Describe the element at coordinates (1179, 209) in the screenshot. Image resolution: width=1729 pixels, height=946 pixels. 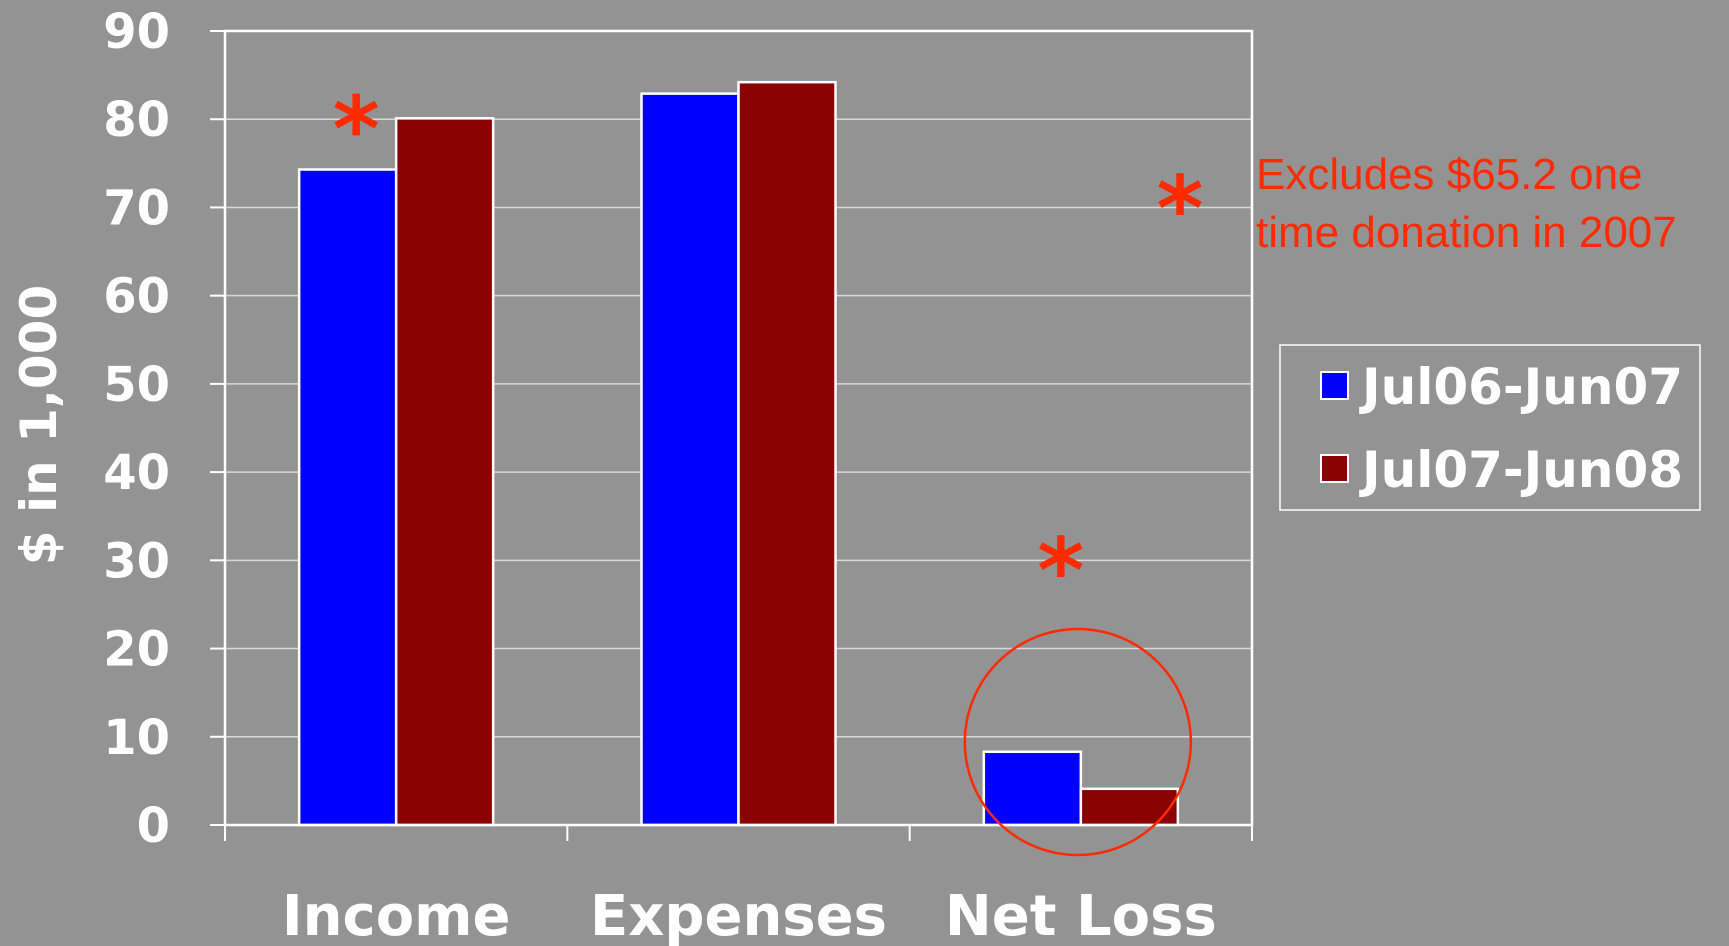
I see `footnote-asterisk: *` at that location.